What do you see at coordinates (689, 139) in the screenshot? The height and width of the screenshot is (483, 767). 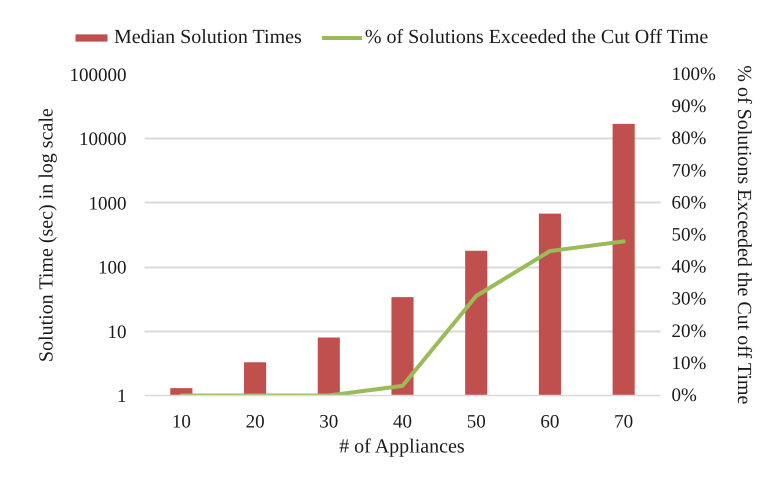 I see `y2-tick-label: 80%` at bounding box center [689, 139].